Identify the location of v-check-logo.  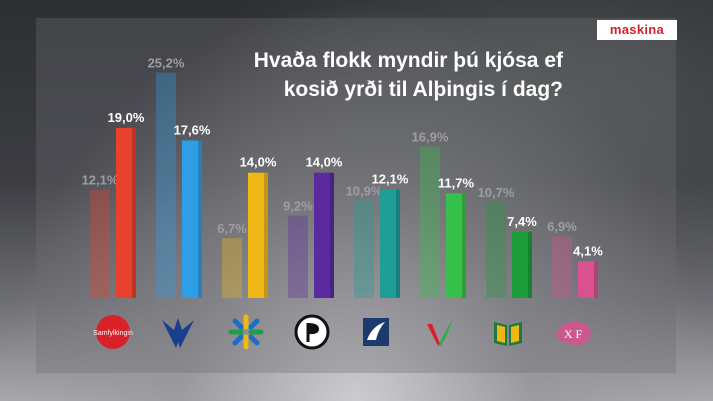
(440, 332).